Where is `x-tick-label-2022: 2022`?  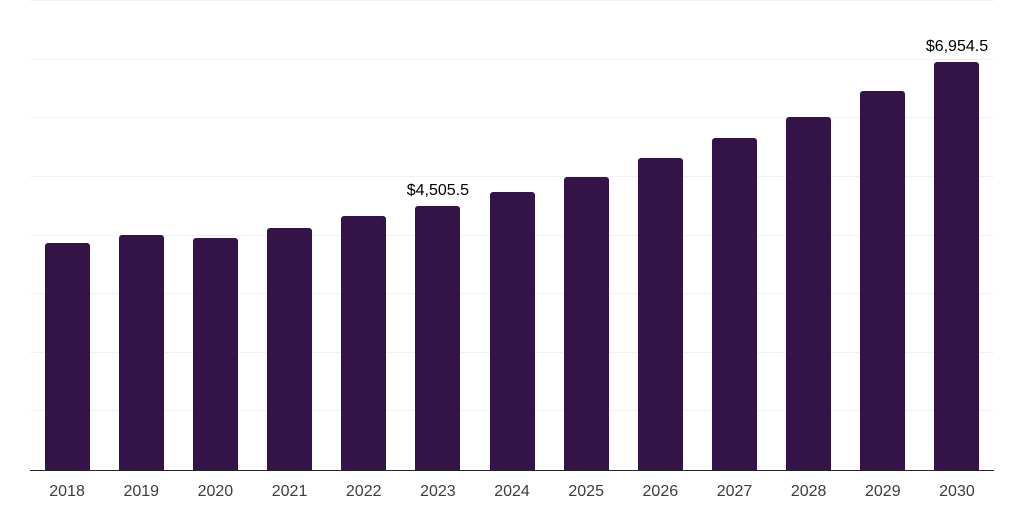 x-tick-label-2022: 2022 is located at coordinates (363, 491).